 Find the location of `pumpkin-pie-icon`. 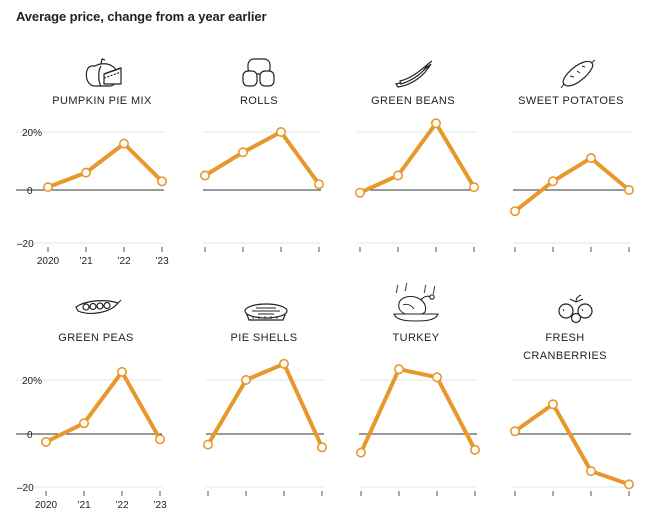

pumpkin-pie-icon is located at coordinates (103, 72).